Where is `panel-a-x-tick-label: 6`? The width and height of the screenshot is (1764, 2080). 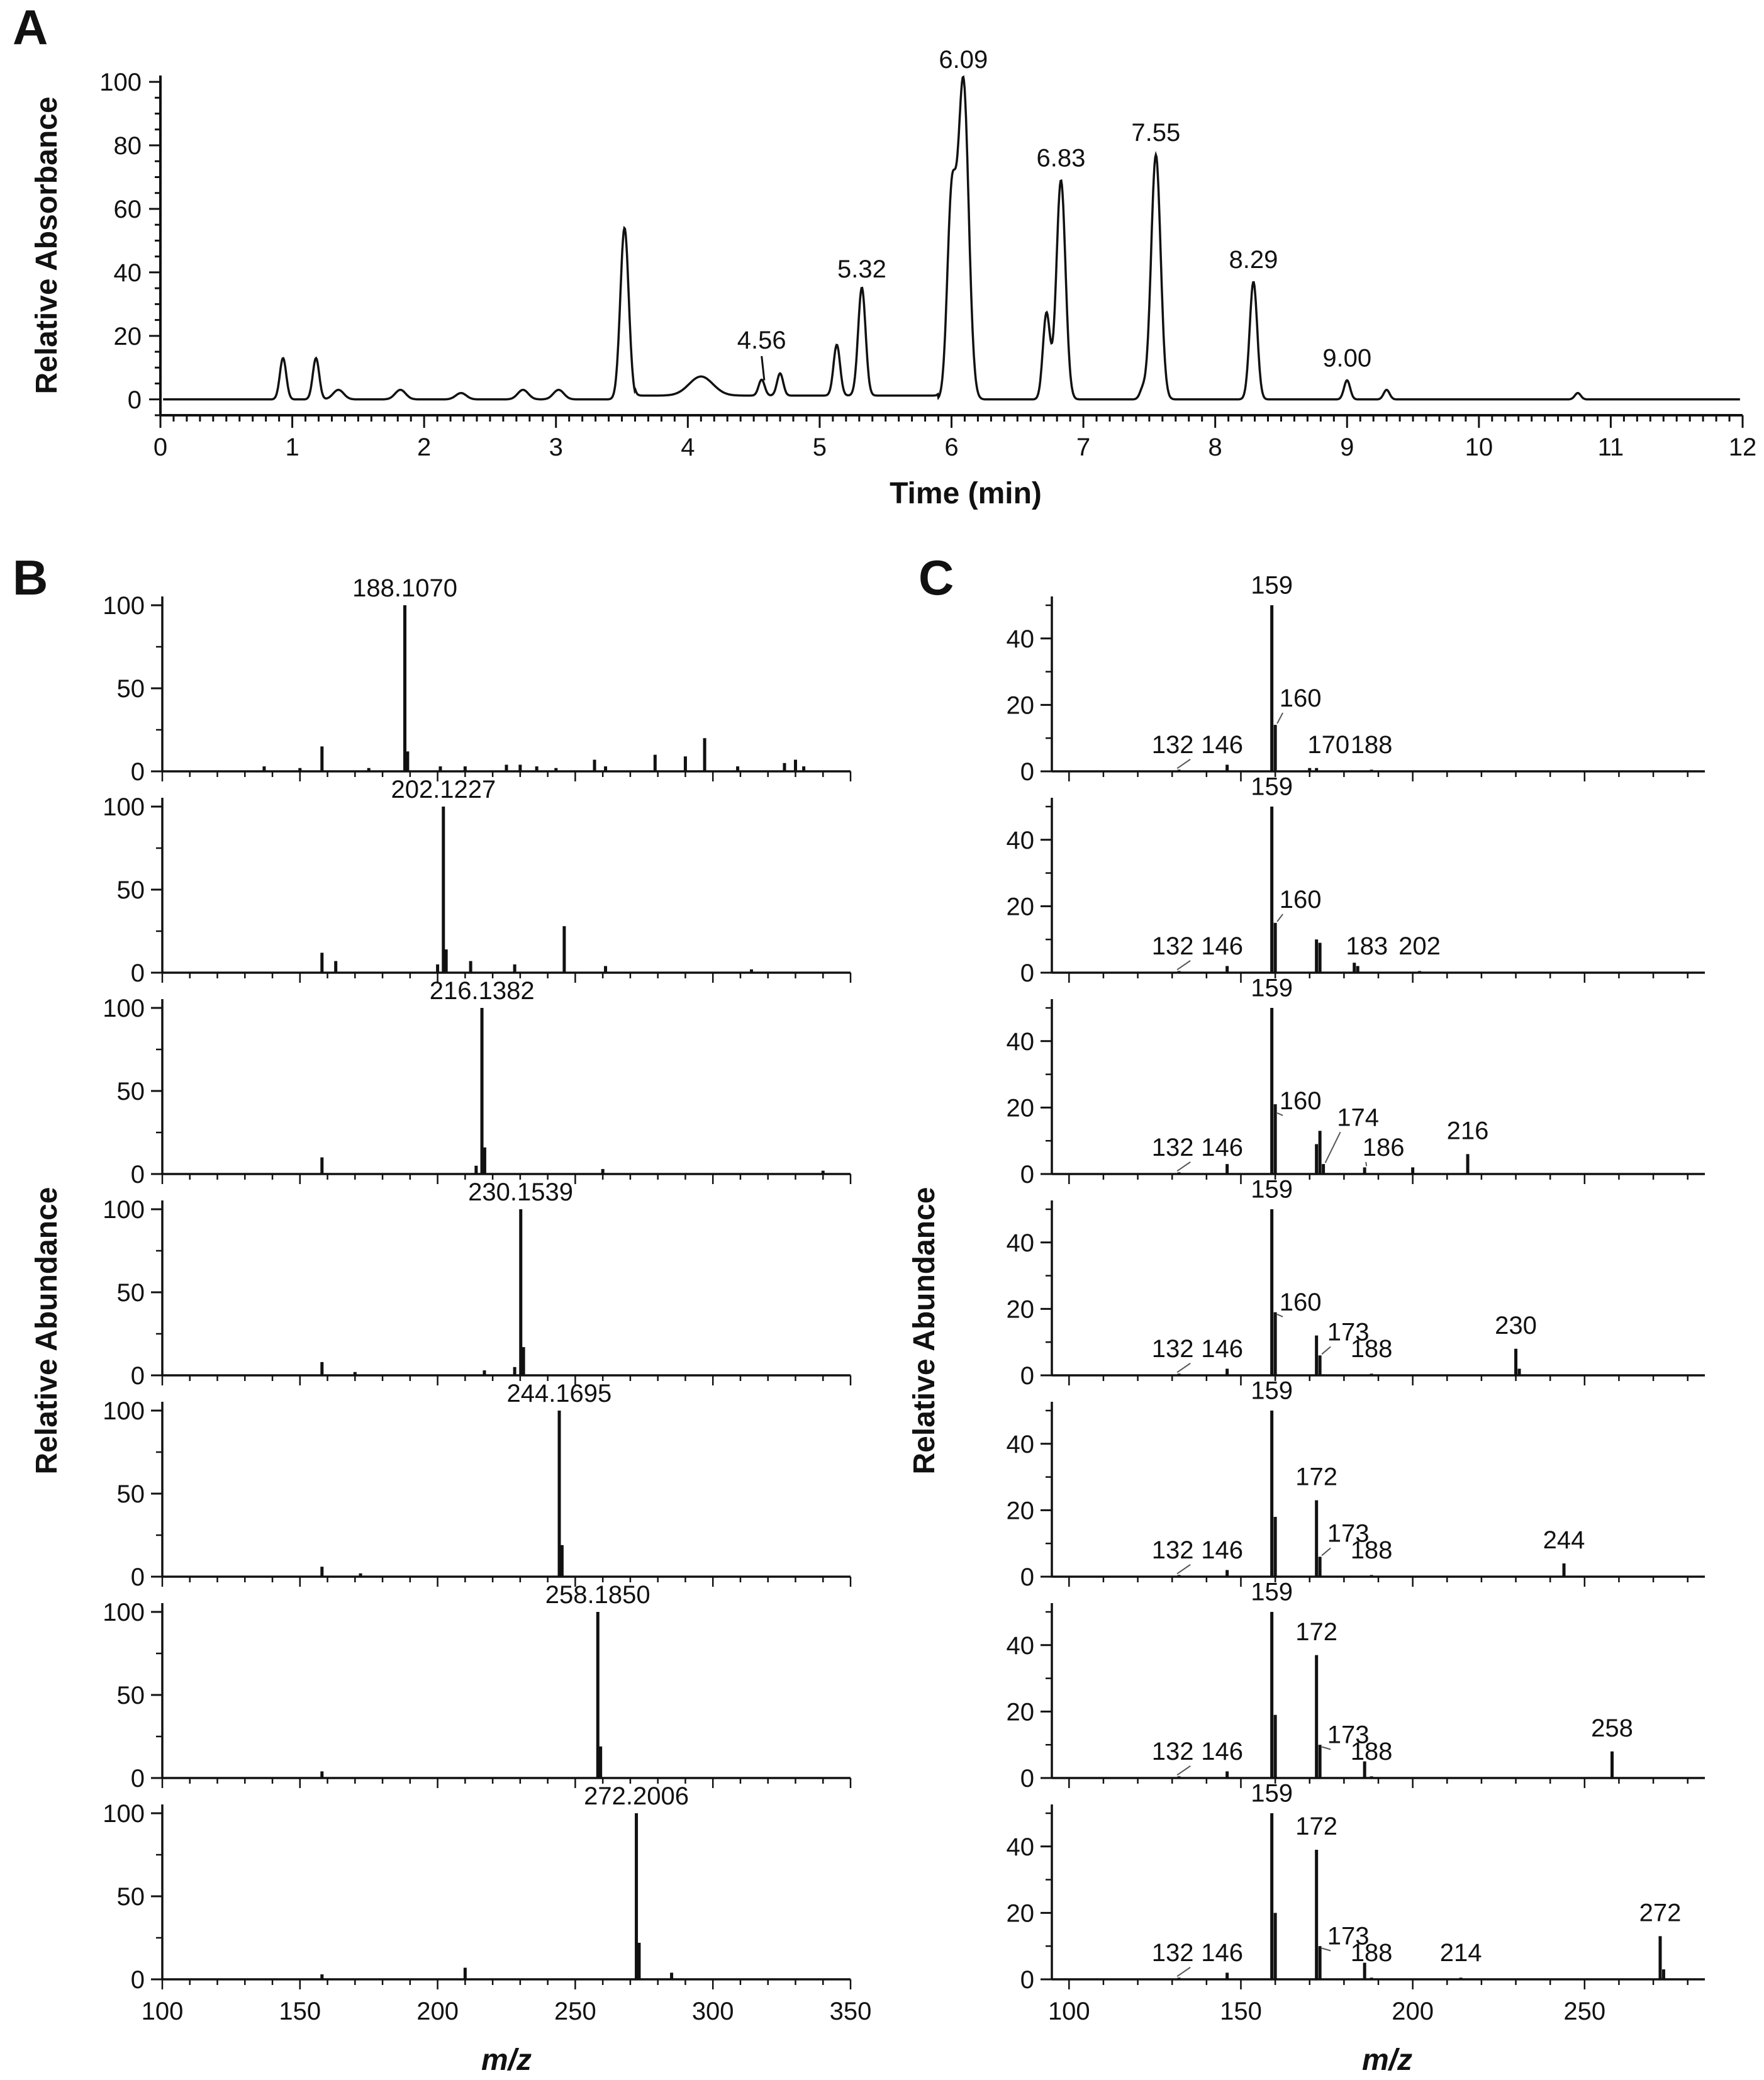
panel-a-x-tick-label: 6 is located at coordinates (951, 447).